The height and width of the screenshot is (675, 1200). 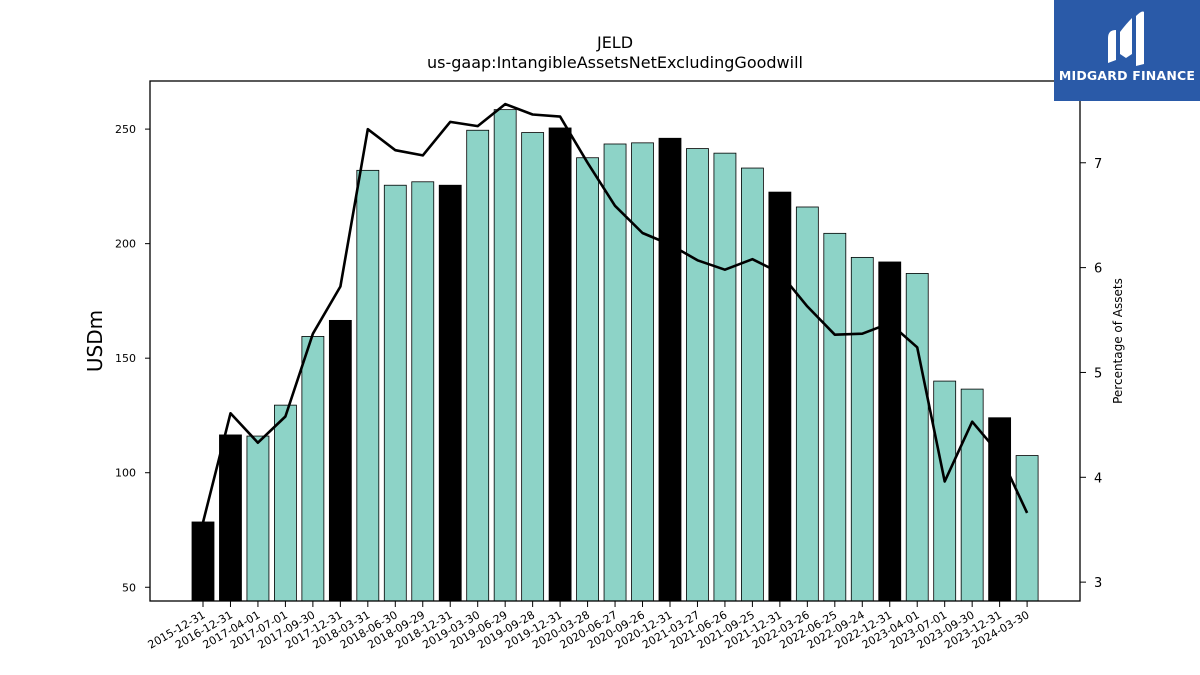 What do you see at coordinates (1127, 75) in the screenshot?
I see `logo-text: MIDGARD FINANCE` at bounding box center [1127, 75].